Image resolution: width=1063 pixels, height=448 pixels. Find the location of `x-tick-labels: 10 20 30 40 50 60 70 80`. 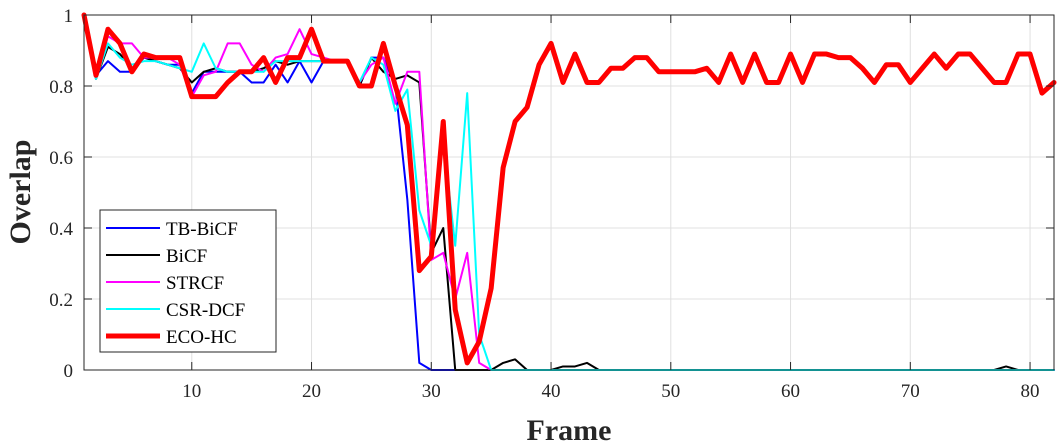

x-tick-labels: 10 20 30 40 50 60 70 80 is located at coordinates (610, 391).